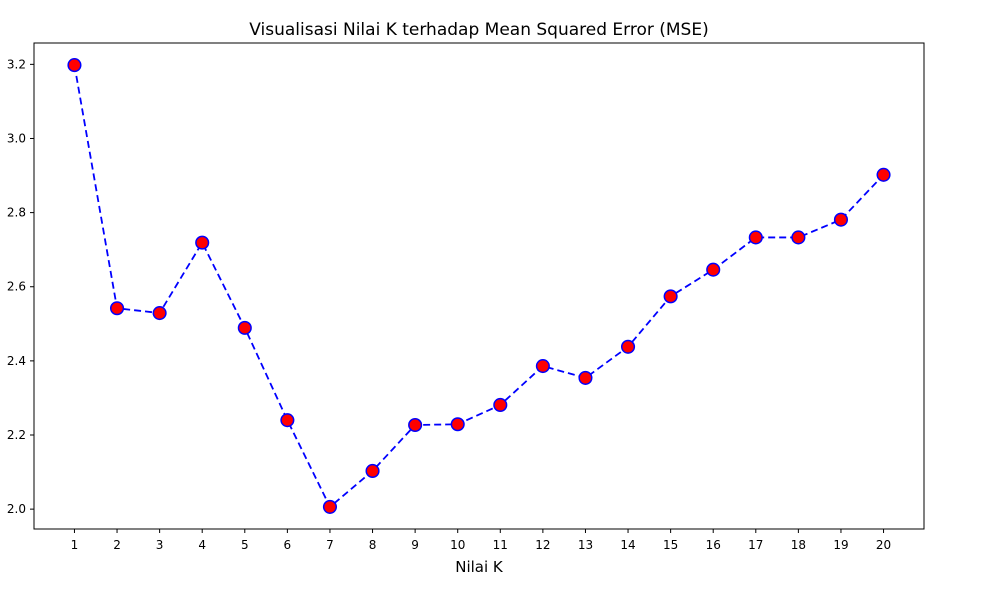  What do you see at coordinates (415, 425) in the screenshot?
I see `data-point-k9` at bounding box center [415, 425].